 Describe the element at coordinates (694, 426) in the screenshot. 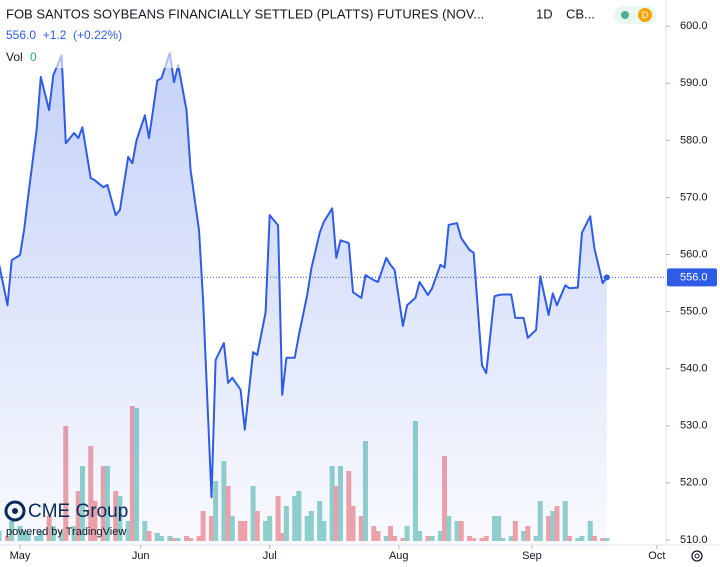

I see `y-tick-label: 530.0` at that location.